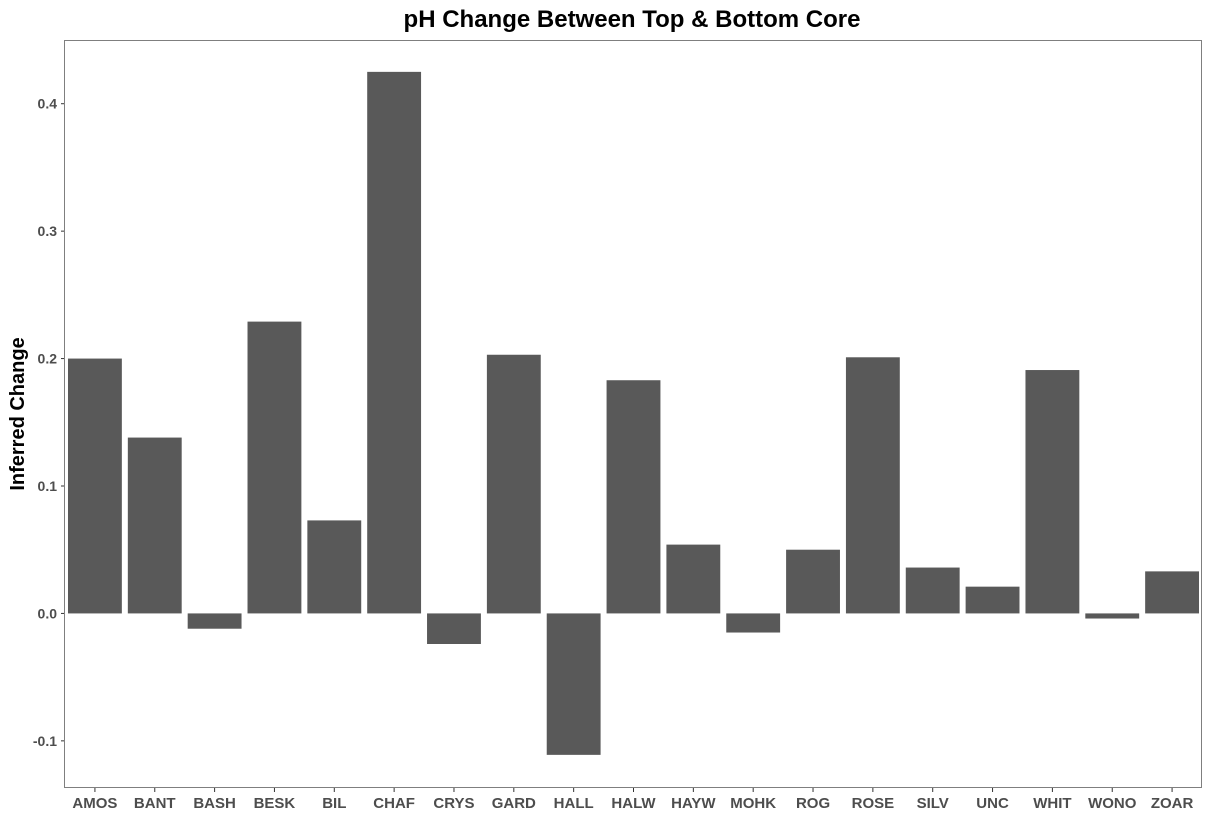 The height and width of the screenshot is (818, 1210). What do you see at coordinates (513, 484) in the screenshot?
I see `bar-gard` at bounding box center [513, 484].